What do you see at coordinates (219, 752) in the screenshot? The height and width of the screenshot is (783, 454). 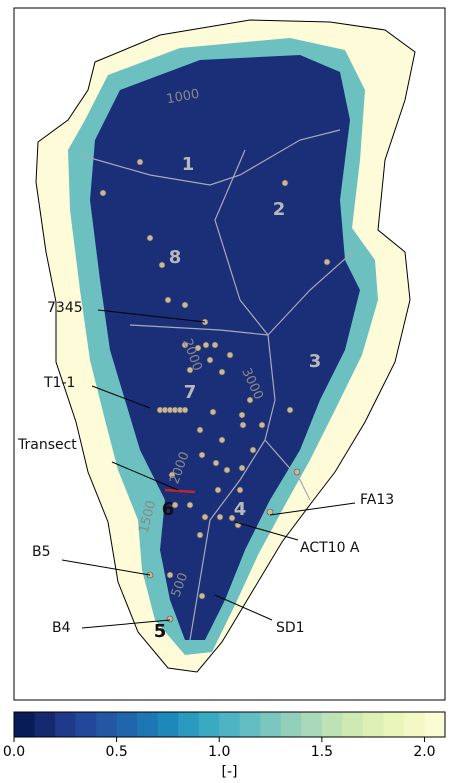 I see `colorbar-tick-label: 1.0` at bounding box center [219, 752].